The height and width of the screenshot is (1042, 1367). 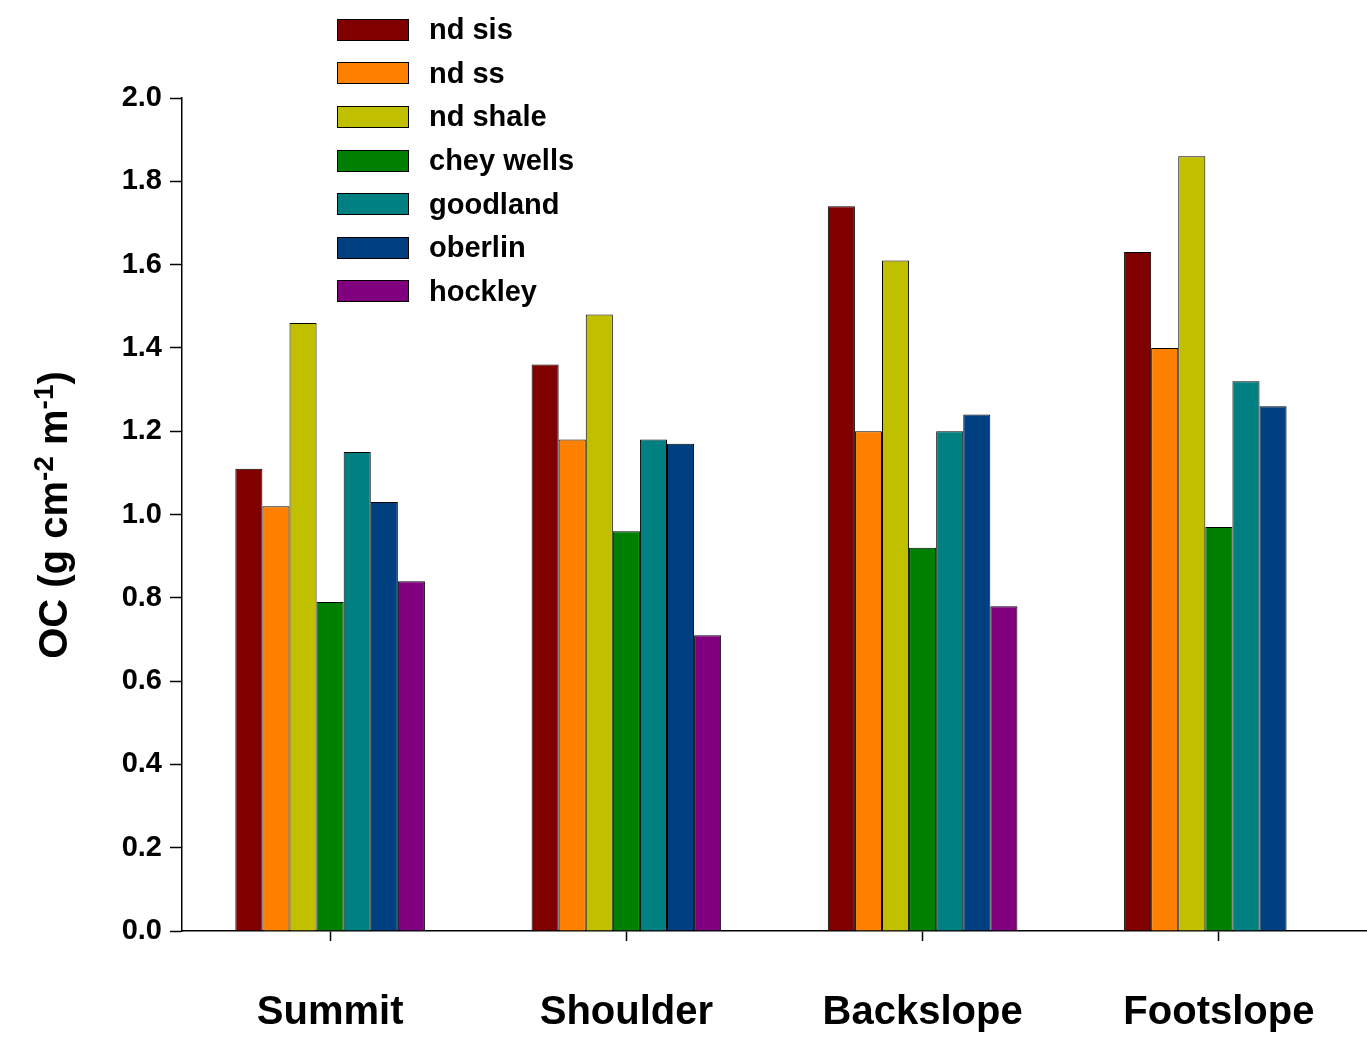 What do you see at coordinates (494, 204) in the screenshot?
I see `legend-label: goodland` at bounding box center [494, 204].